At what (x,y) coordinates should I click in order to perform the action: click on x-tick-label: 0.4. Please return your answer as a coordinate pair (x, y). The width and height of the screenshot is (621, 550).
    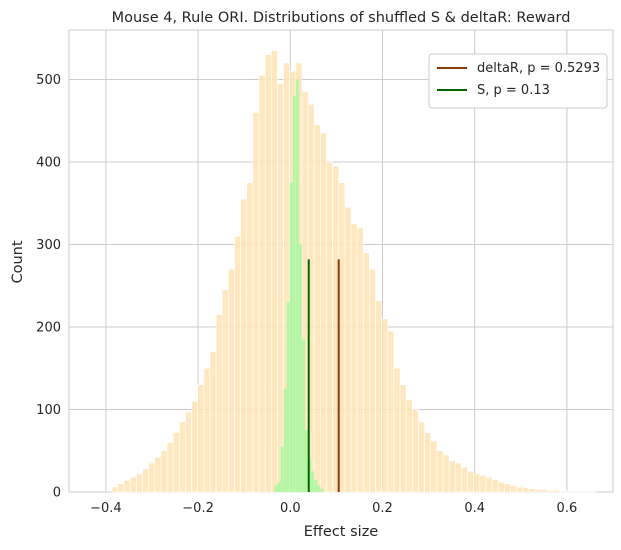
    Looking at the image, I should click on (474, 508).